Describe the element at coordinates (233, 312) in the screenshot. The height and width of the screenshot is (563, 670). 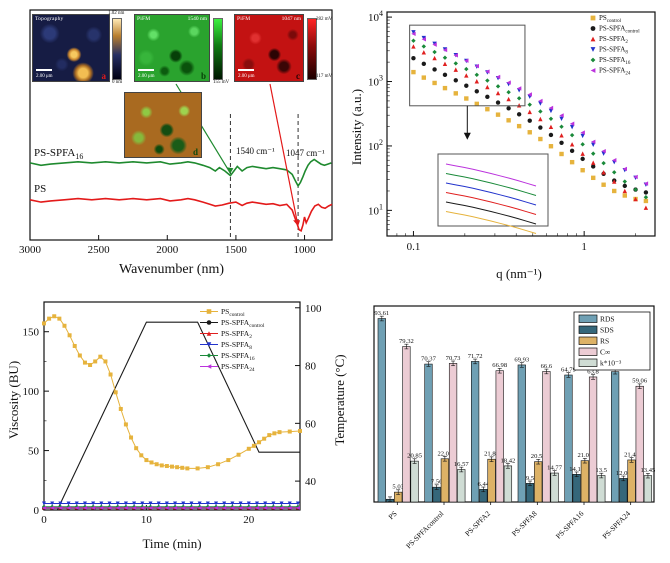
I see `svg-text: PScontrol` at that location.